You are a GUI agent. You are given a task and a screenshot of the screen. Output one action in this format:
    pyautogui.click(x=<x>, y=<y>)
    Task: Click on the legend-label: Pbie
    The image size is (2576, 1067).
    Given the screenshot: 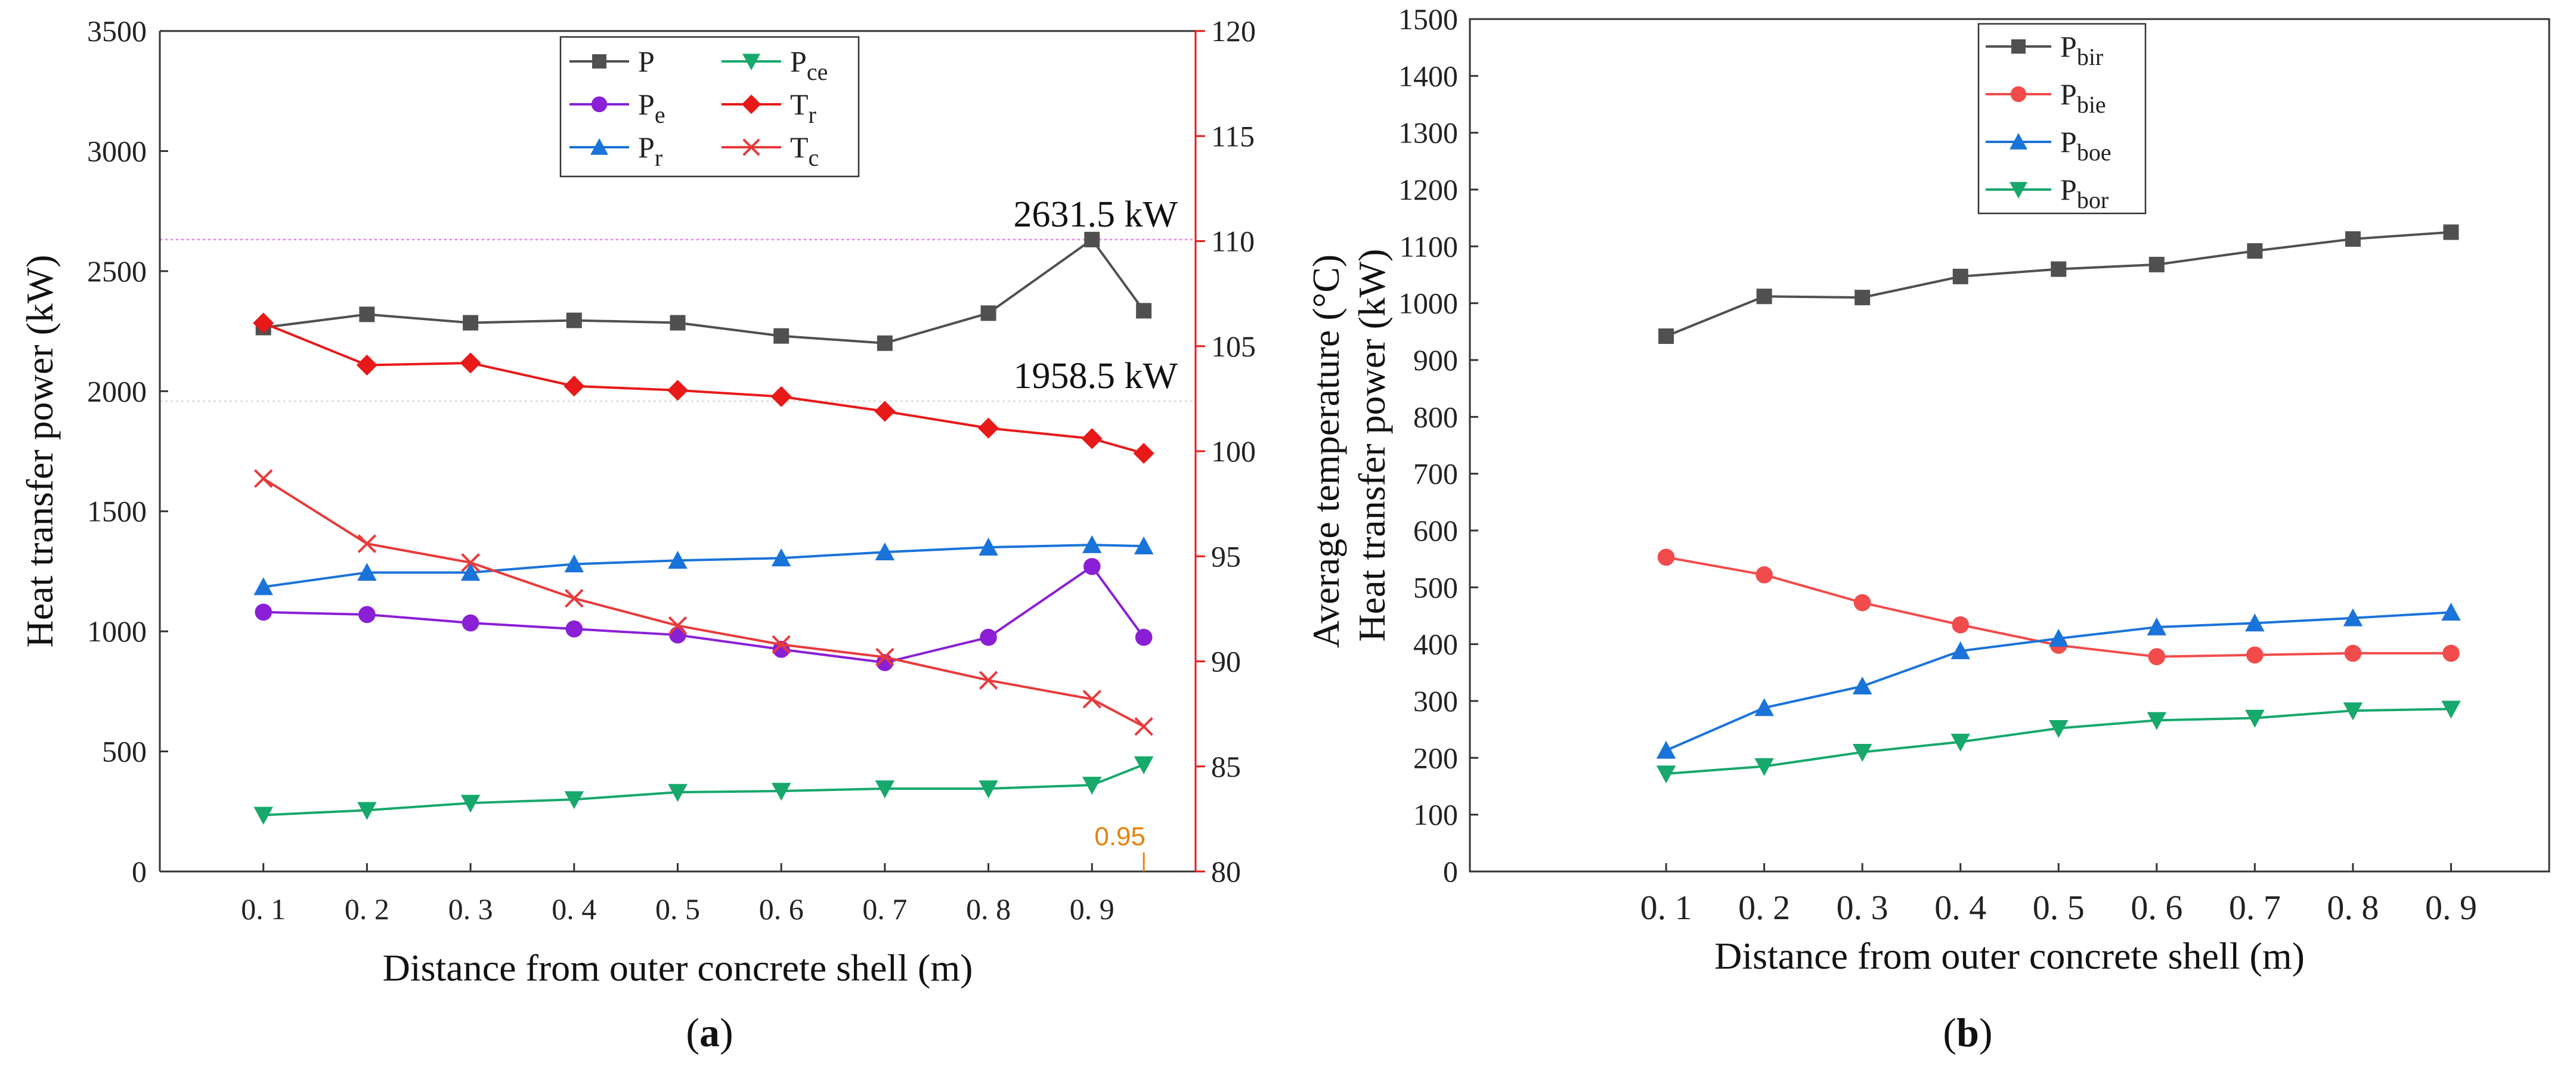 What is the action you would take?
    pyautogui.click(x=2083, y=97)
    